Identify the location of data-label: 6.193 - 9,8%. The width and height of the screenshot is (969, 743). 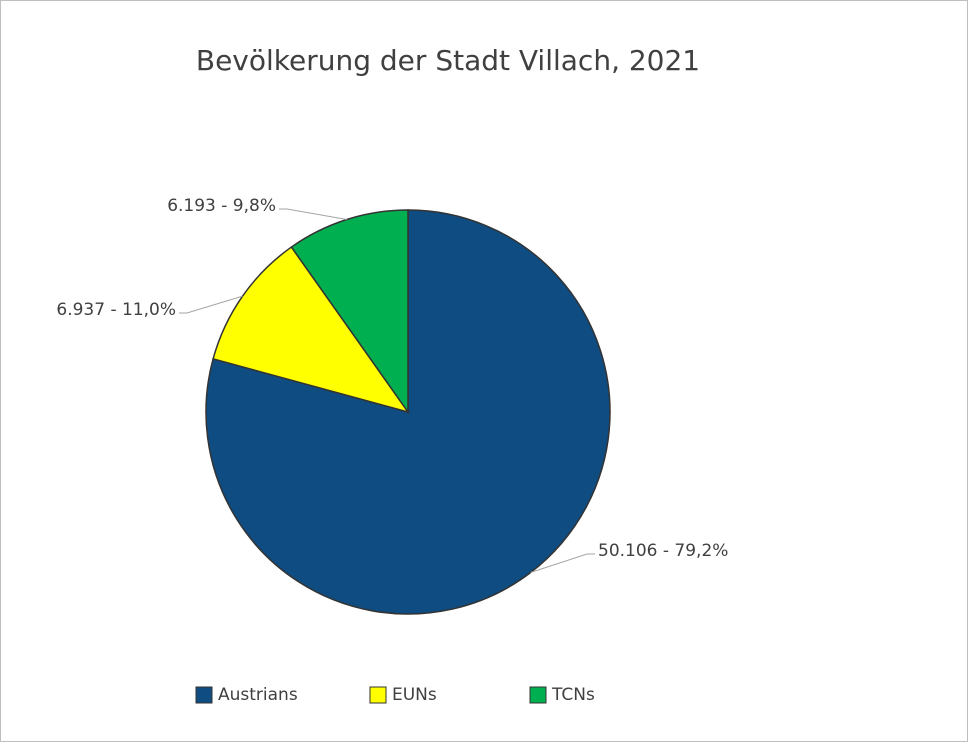
(221, 206).